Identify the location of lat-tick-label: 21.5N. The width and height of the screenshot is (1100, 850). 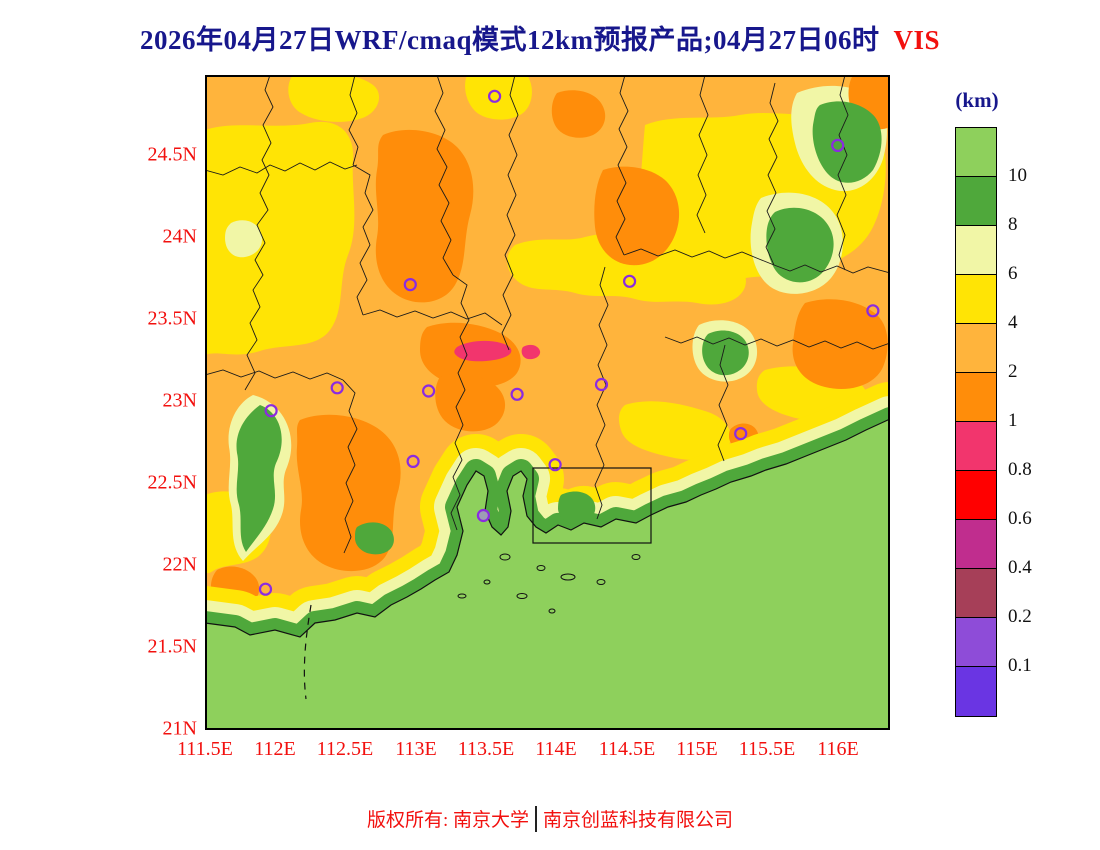
(172, 646).